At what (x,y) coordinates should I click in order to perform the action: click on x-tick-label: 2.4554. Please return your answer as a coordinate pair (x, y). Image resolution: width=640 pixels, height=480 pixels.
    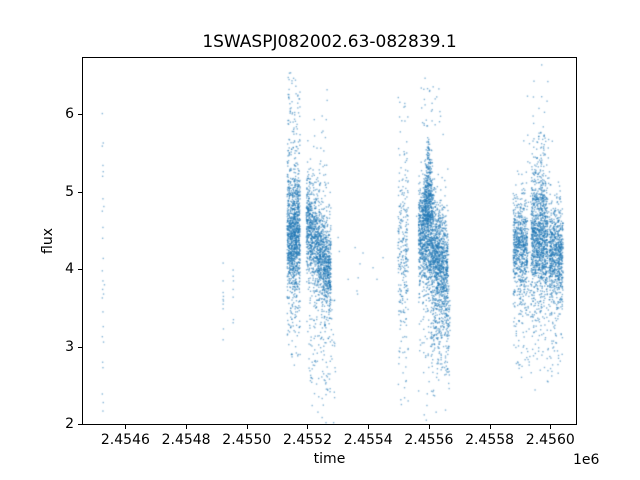
    Looking at the image, I should click on (368, 440).